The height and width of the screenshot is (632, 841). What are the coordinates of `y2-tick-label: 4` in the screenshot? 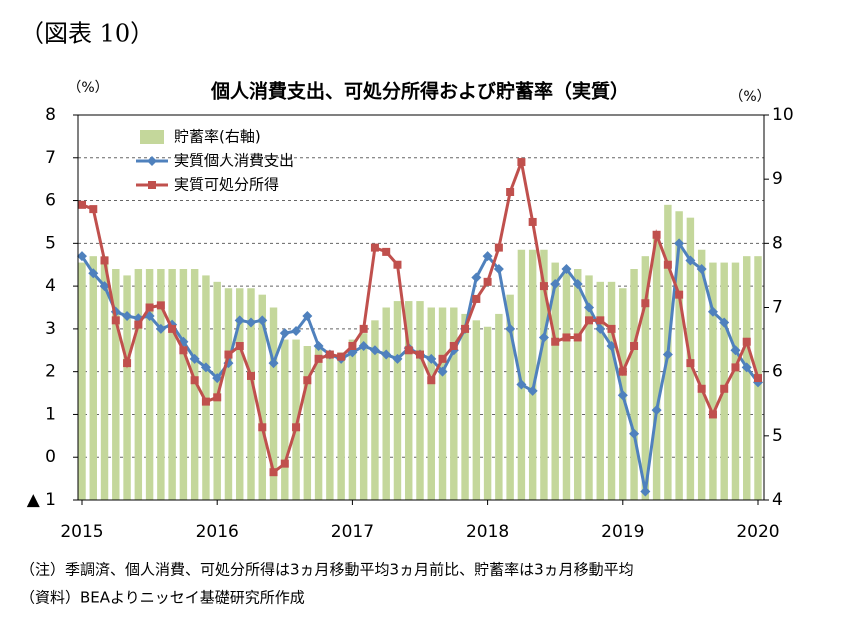 It's located at (777, 500).